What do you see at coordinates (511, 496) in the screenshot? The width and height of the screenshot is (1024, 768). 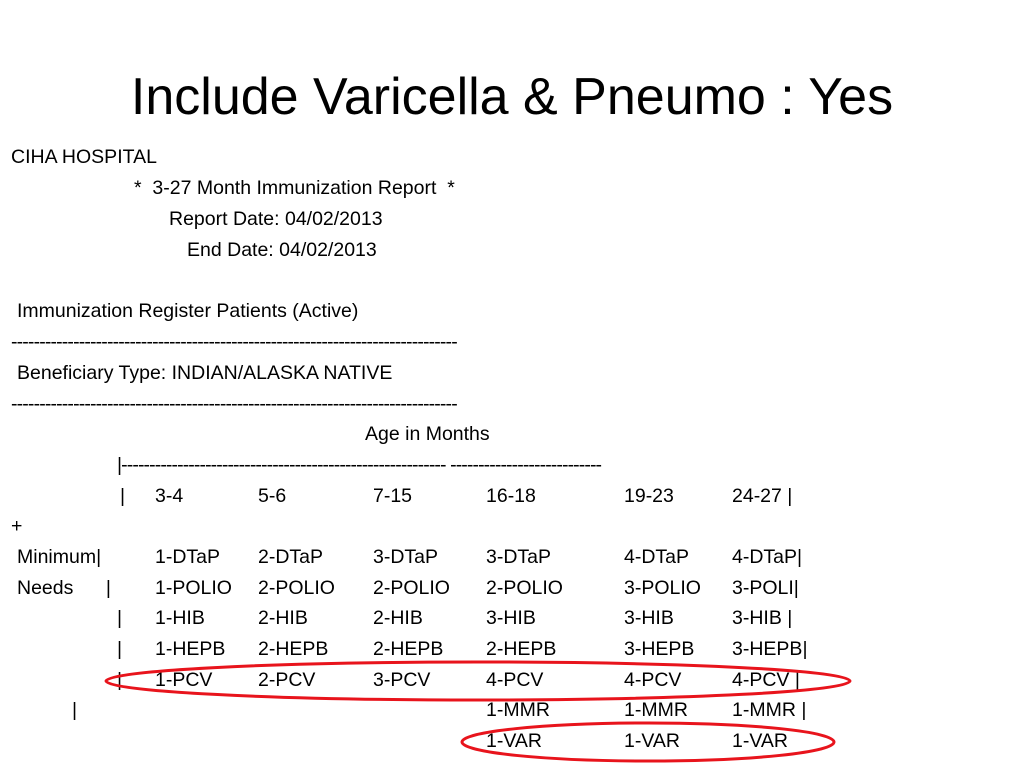 I see `column-header: 16-18` at bounding box center [511, 496].